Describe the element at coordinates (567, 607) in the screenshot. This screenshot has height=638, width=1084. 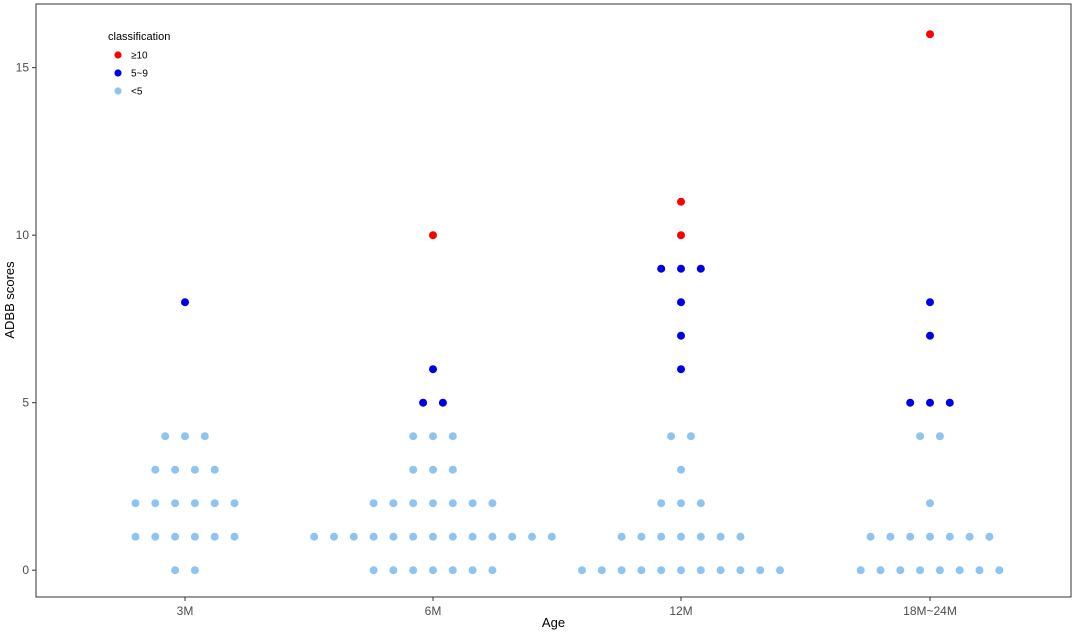
I see `x-axis: 3M 6M 12M 18M~24M` at that location.